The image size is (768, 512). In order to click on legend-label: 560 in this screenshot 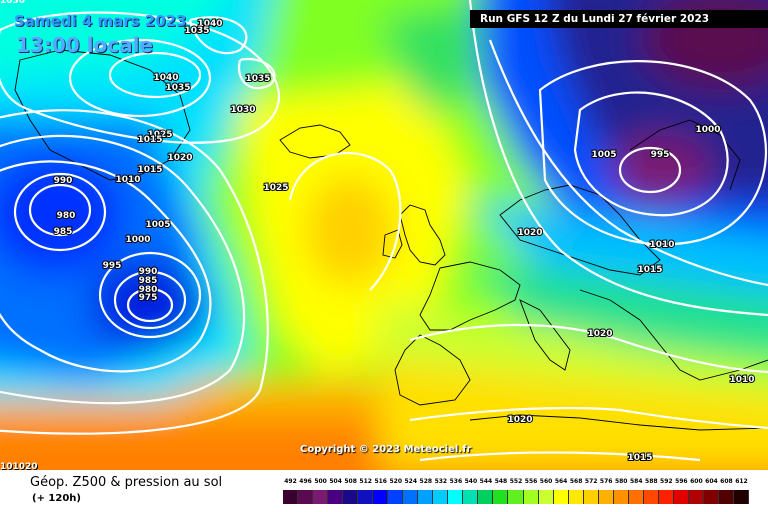, I will do `click(546, 481)`.